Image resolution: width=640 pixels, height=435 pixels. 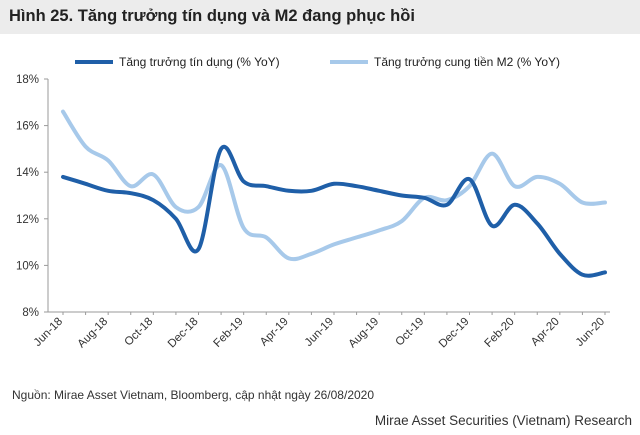 I want to click on y-tick-label: 8%, so click(x=30, y=313).